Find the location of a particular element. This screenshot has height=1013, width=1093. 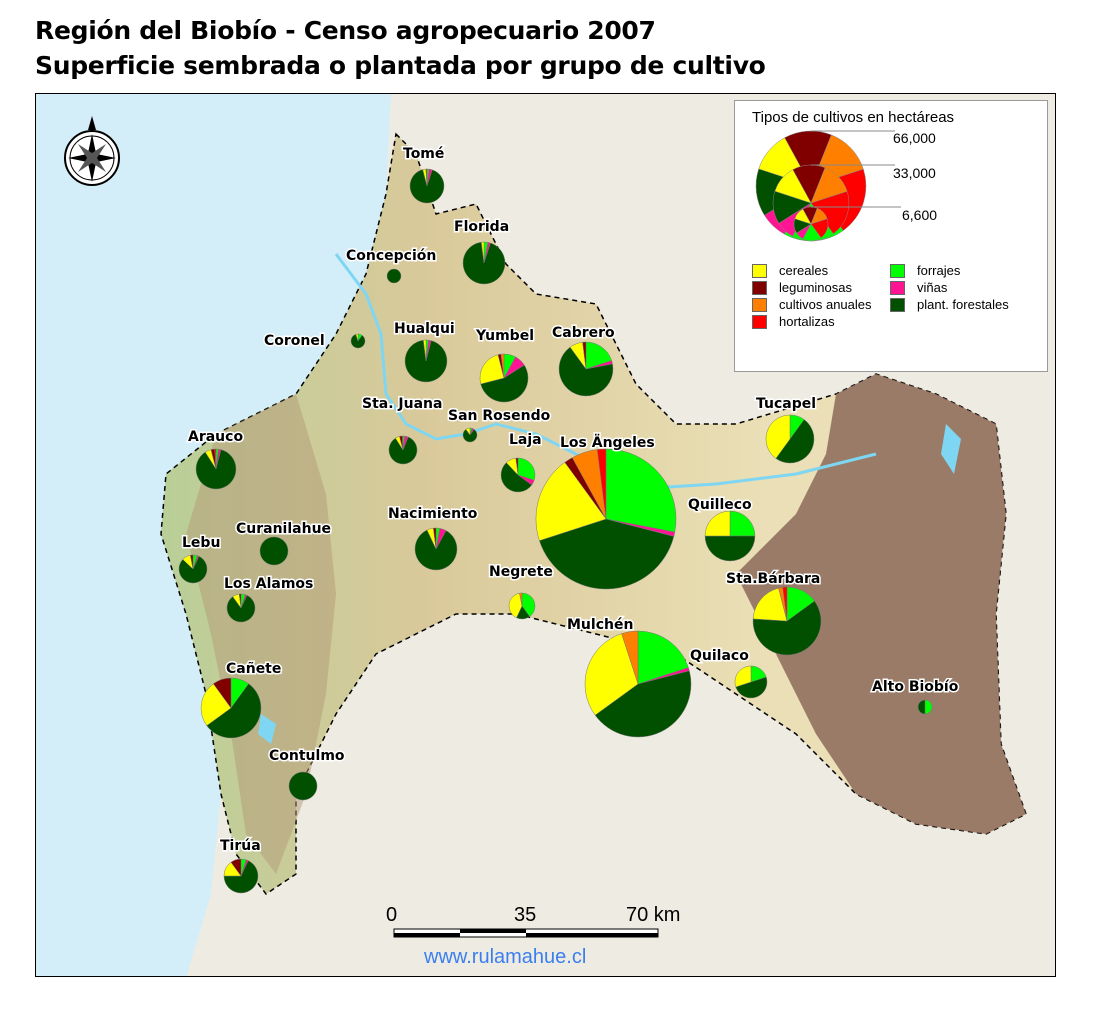

pie-los-alamos is located at coordinates (241, 608).